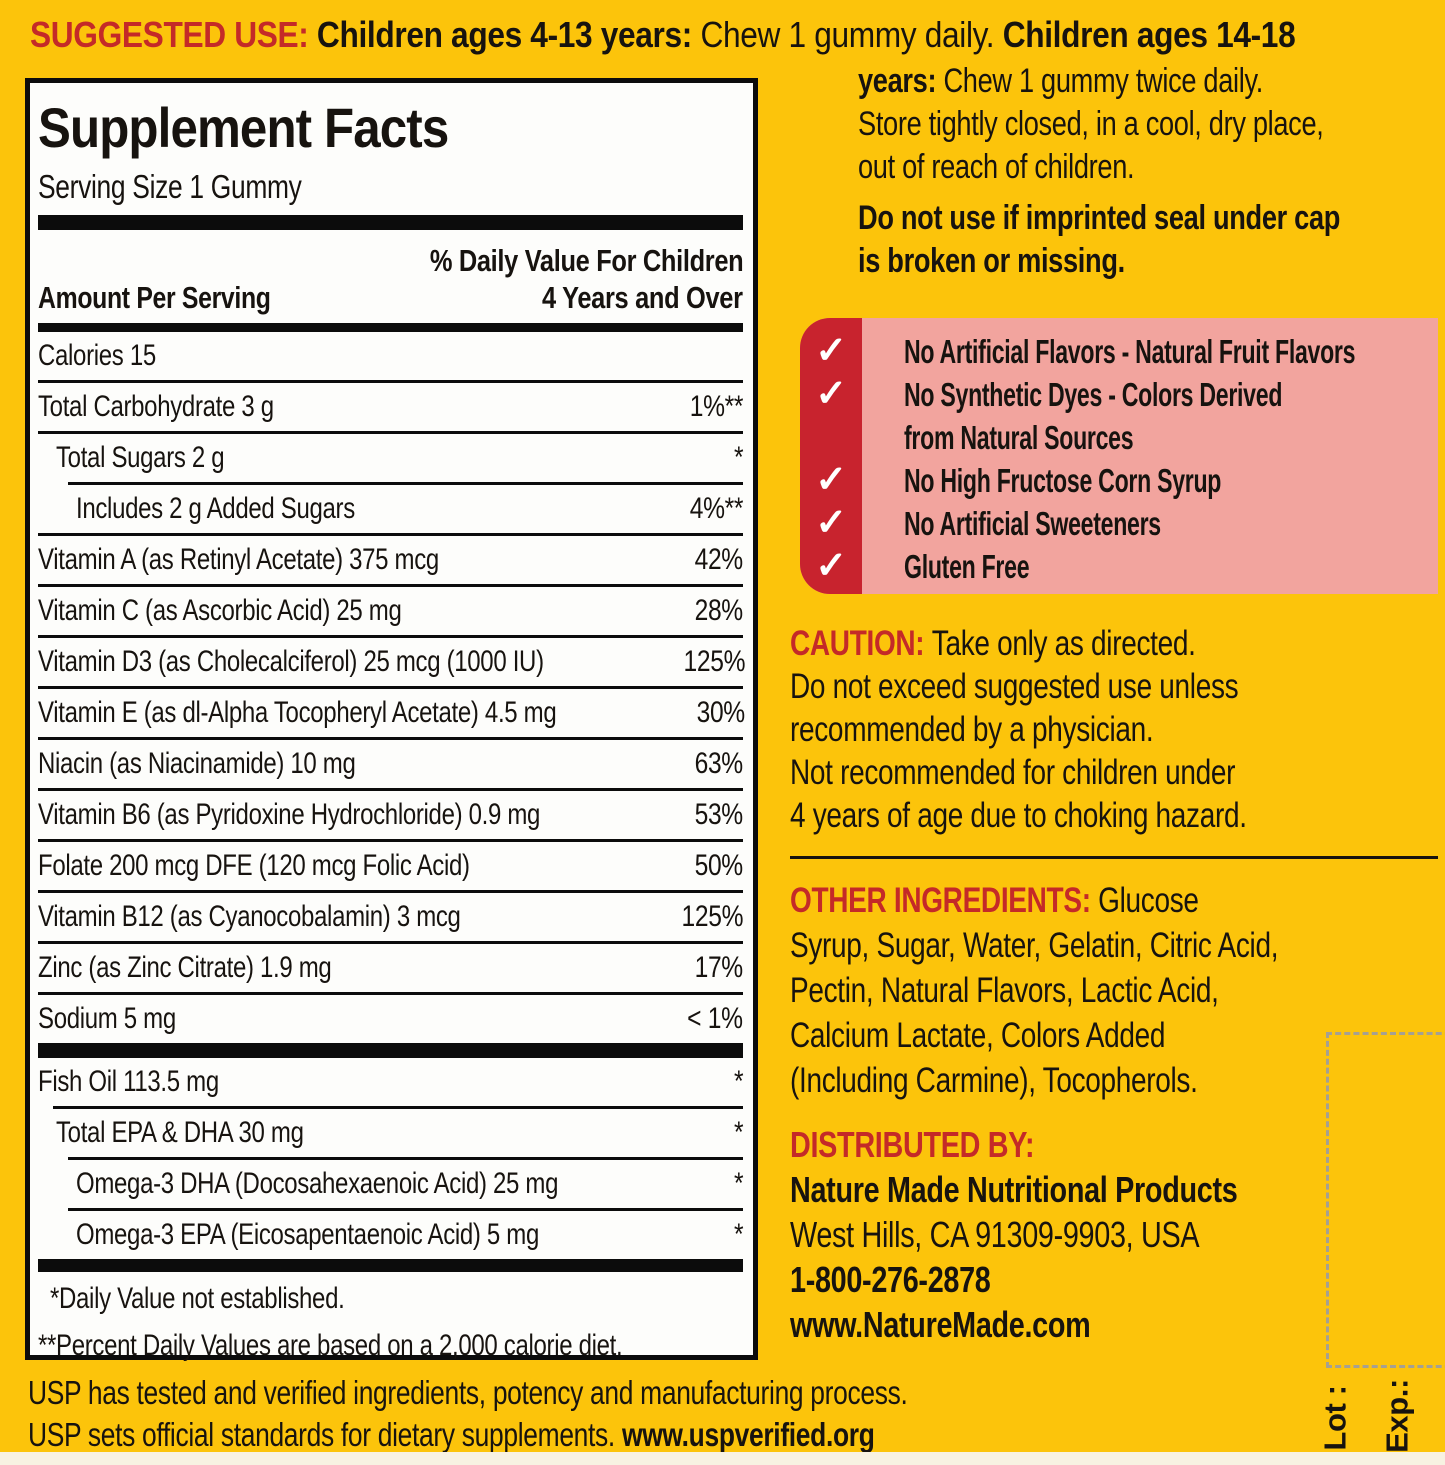 Image resolution: width=1445 pixels, height=1465 pixels. Describe the element at coordinates (994, 1080) in the screenshot. I see `other-ingredients-line5: (Including Carmine), Tocopherols.` at that location.